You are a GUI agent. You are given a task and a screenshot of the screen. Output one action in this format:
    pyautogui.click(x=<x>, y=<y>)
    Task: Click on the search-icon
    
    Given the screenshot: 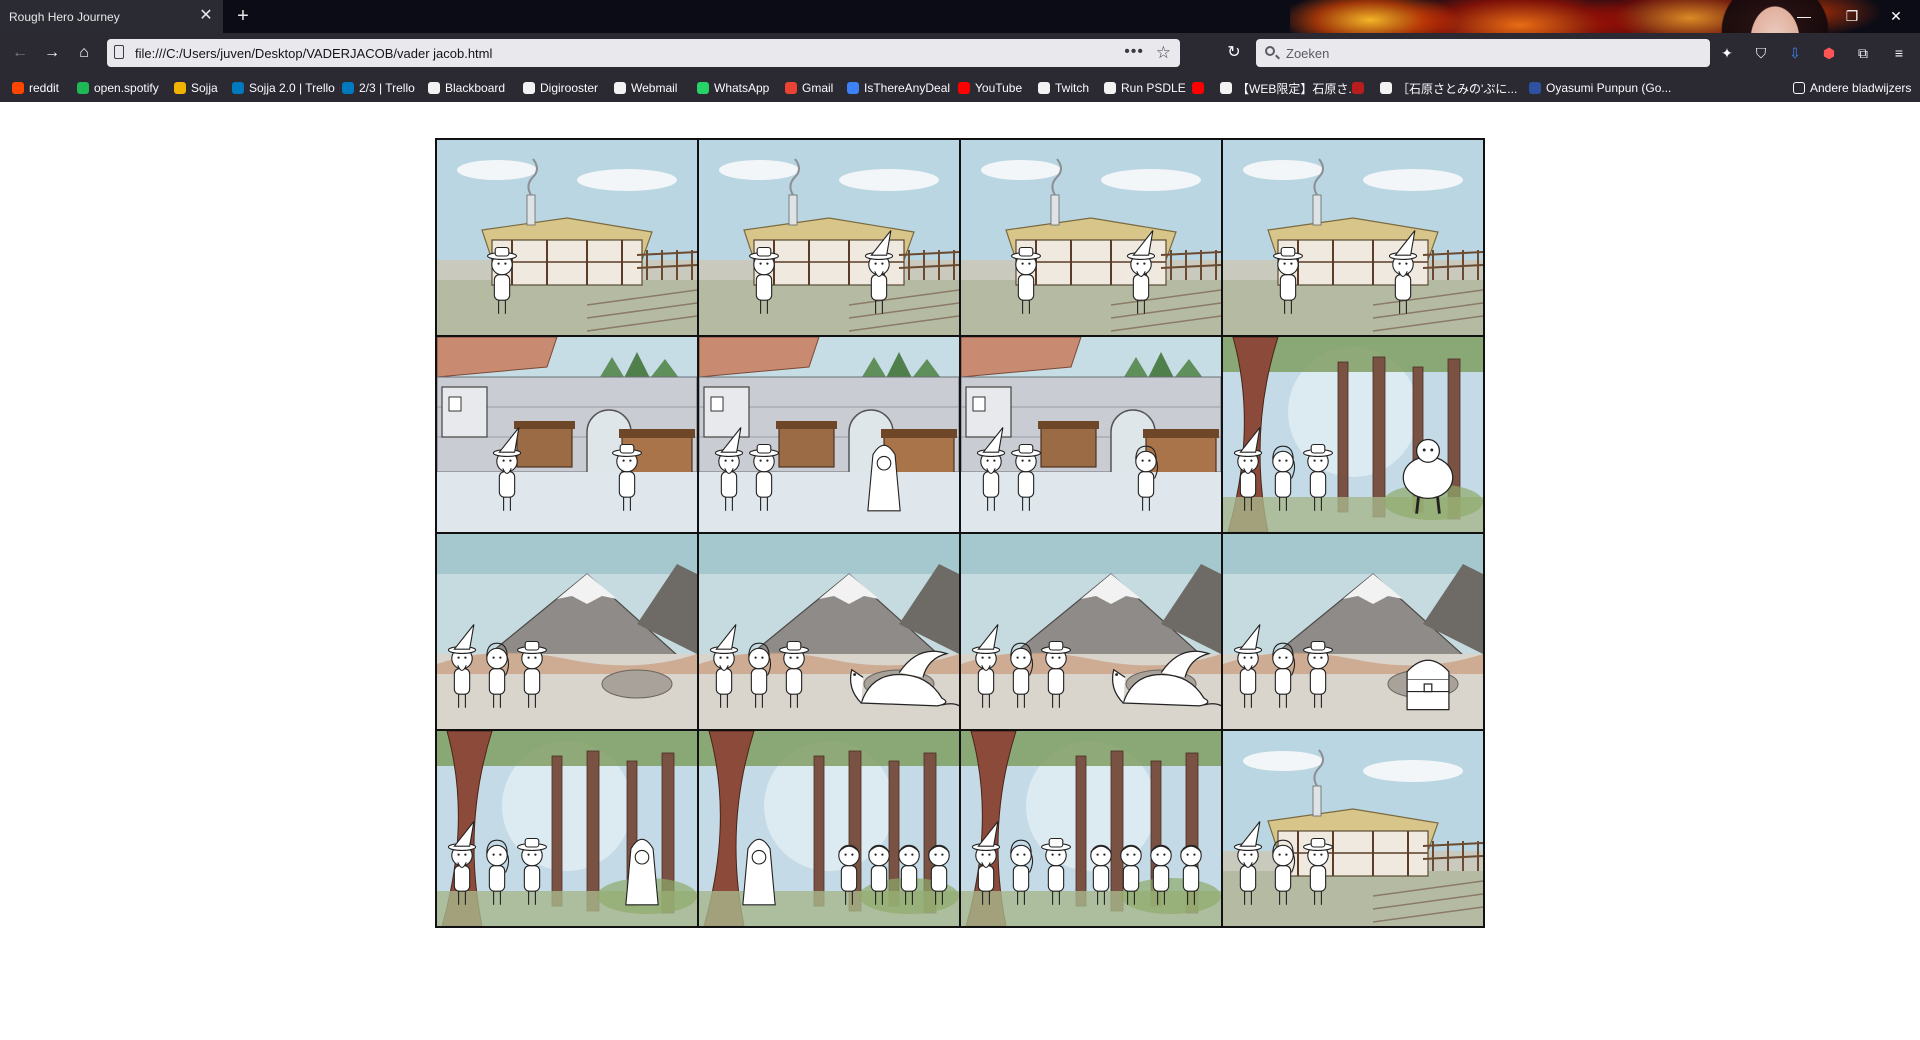 What is the action you would take?
    pyautogui.click(x=1270, y=51)
    